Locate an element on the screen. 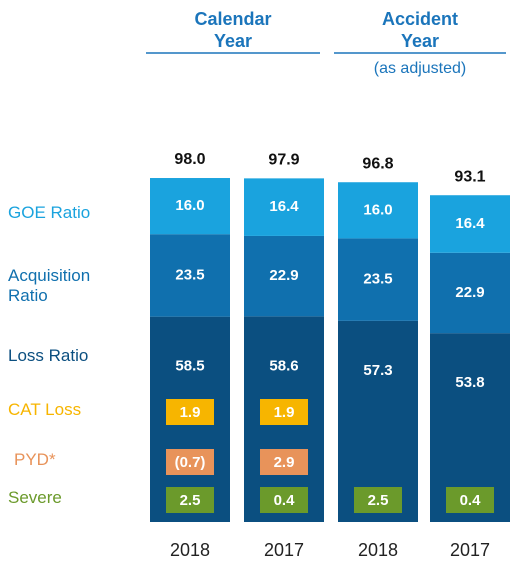 The image size is (512, 567). component-label: (0.7) is located at coordinates (190, 462).